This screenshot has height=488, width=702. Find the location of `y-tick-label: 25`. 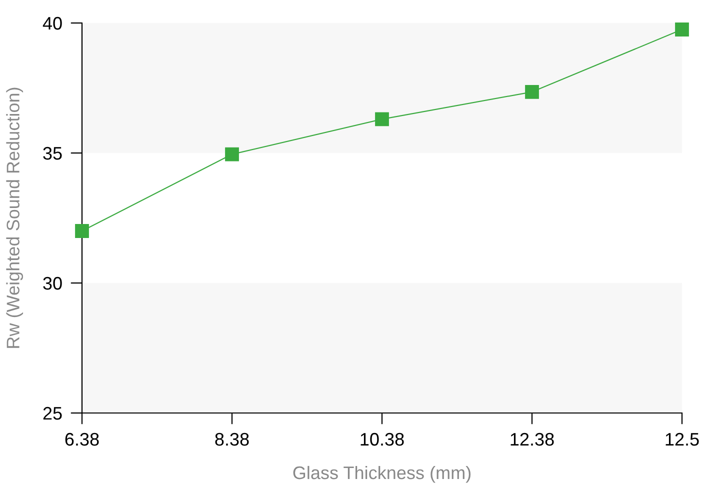

y-tick-label: 25 is located at coordinates (52, 413).